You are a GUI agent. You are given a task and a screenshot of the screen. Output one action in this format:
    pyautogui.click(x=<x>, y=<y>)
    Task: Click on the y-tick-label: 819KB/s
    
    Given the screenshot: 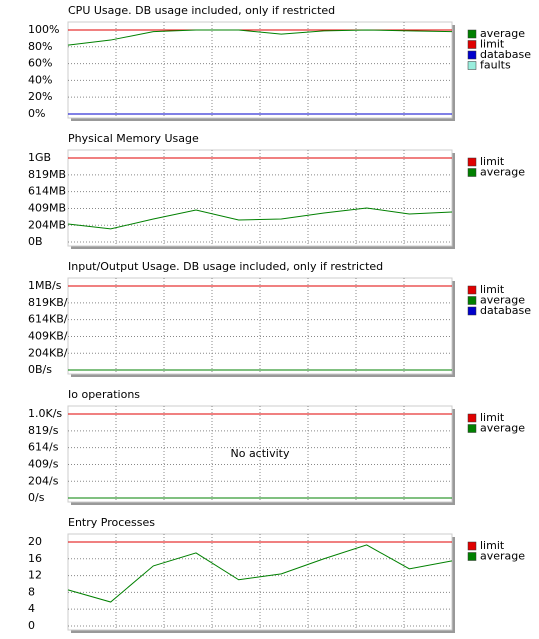 What is the action you would take?
    pyautogui.click(x=50, y=302)
    